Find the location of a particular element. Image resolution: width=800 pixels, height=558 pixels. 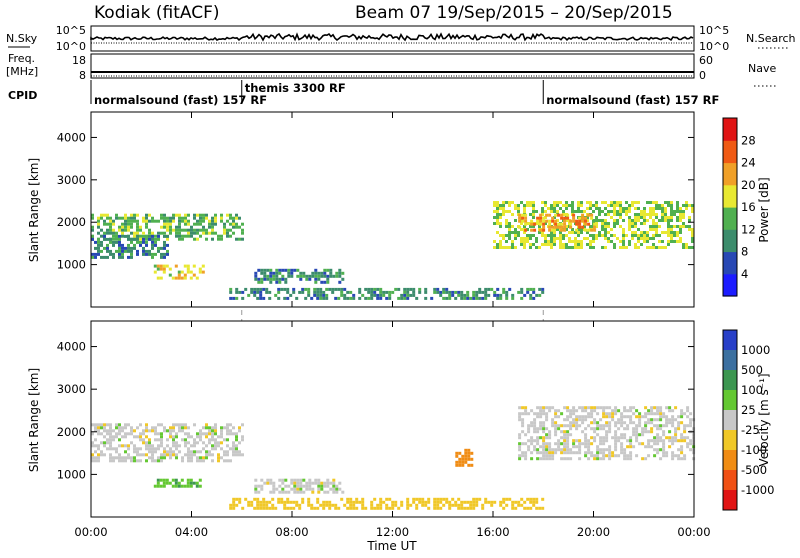

colorbar-tick-label: 100 is located at coordinates (752, 390).